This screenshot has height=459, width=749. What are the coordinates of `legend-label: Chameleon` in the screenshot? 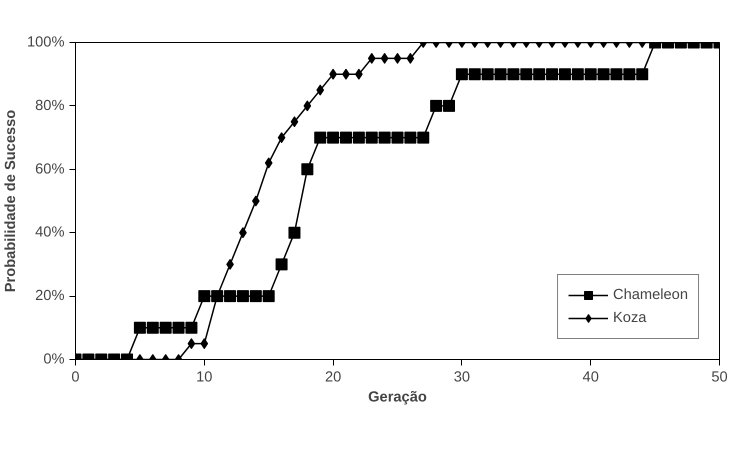 It's located at (650, 295).